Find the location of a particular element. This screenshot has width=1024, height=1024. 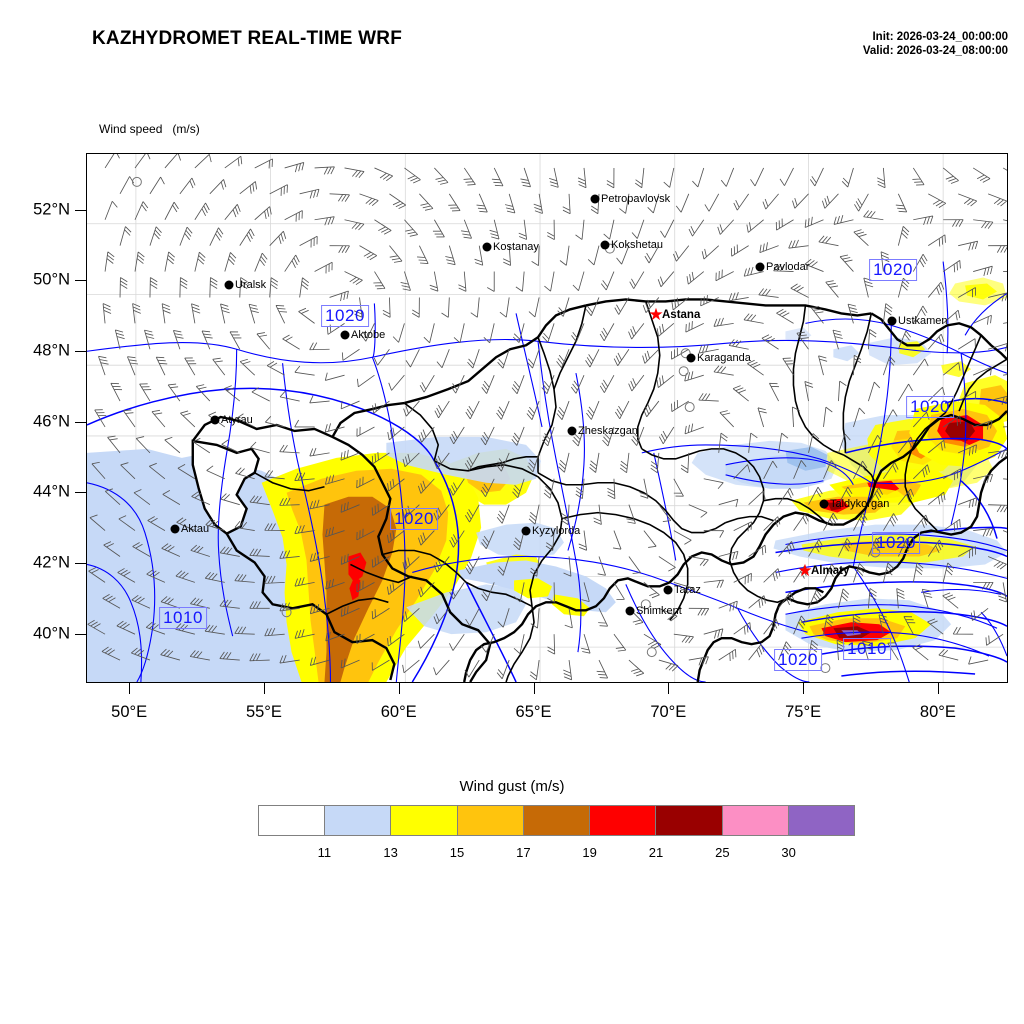

lon-tick is located at coordinates (130, 688).